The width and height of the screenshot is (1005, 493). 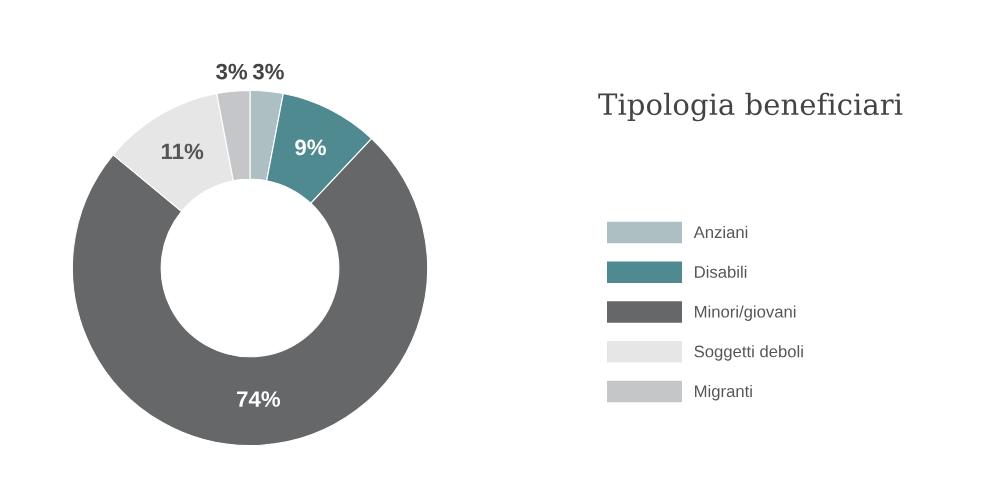 What do you see at coordinates (259, 399) in the screenshot?
I see `data-label: 74%` at bounding box center [259, 399].